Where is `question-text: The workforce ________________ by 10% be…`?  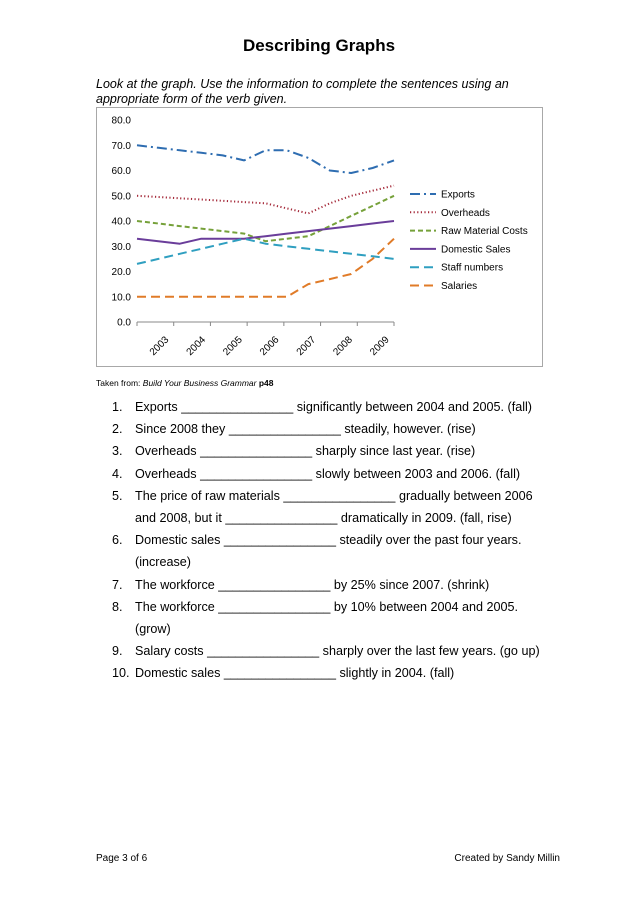 question-text: The workforce ________________ by 10% be… is located at coordinates (327, 618).